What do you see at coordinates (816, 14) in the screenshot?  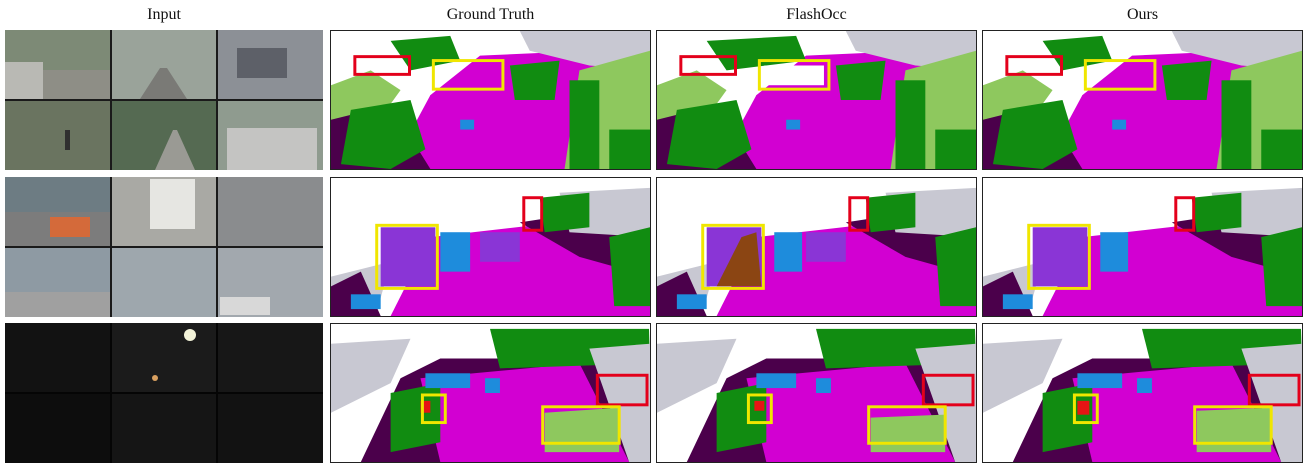 I see `column-header-flashocc: FlashOcc` at bounding box center [816, 14].